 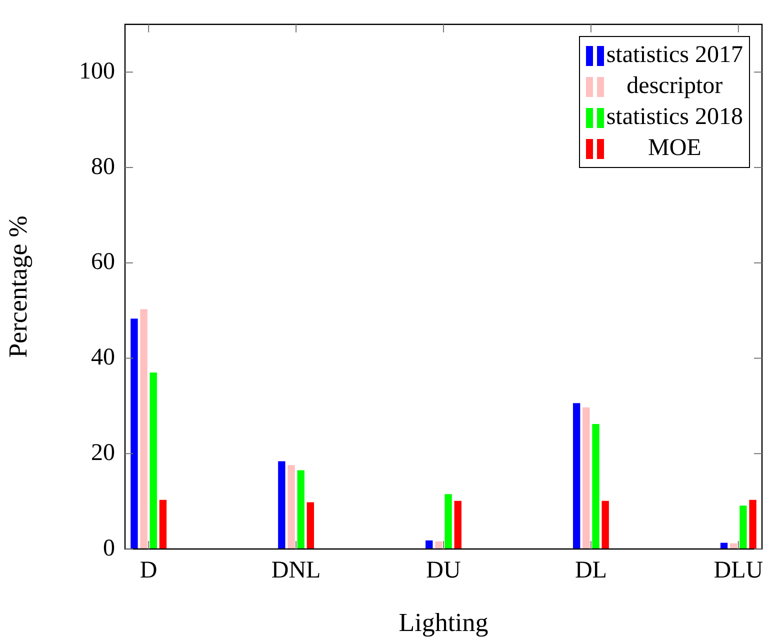 What do you see at coordinates (443, 571) in the screenshot?
I see `x-tick-label: DU` at bounding box center [443, 571].